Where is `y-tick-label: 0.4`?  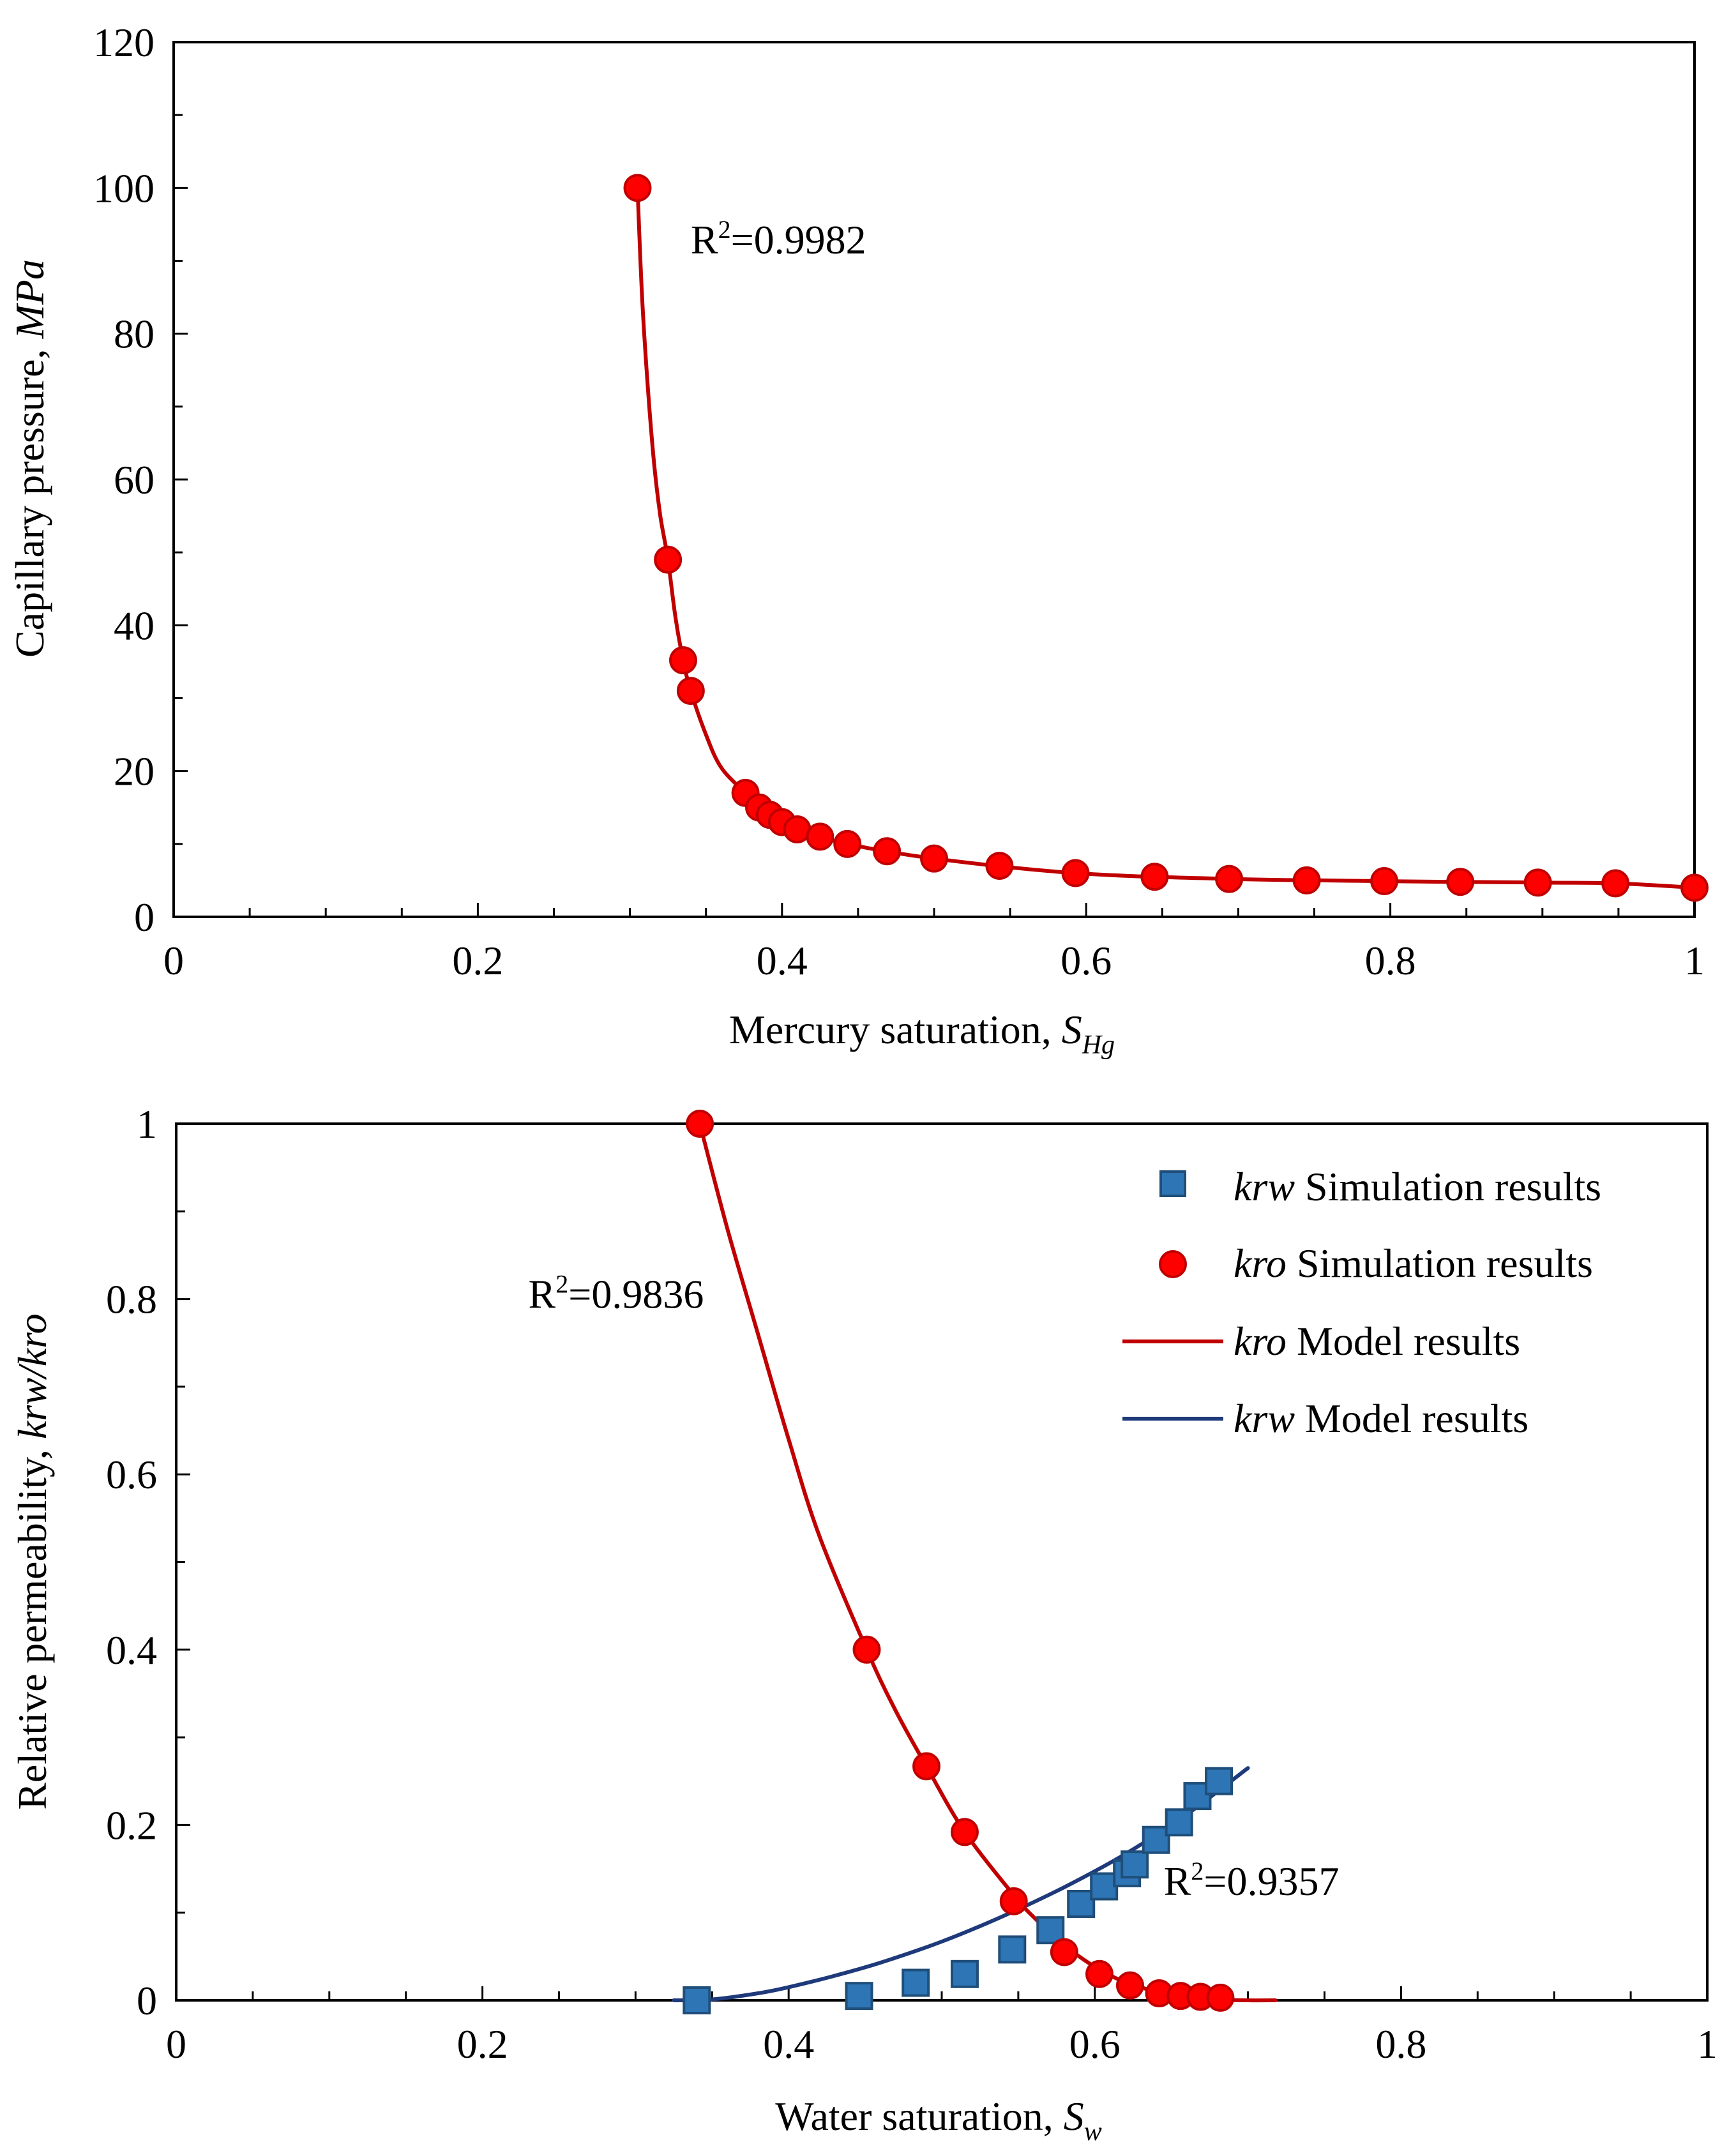 y-tick-label: 0.4 is located at coordinates (131, 1650).